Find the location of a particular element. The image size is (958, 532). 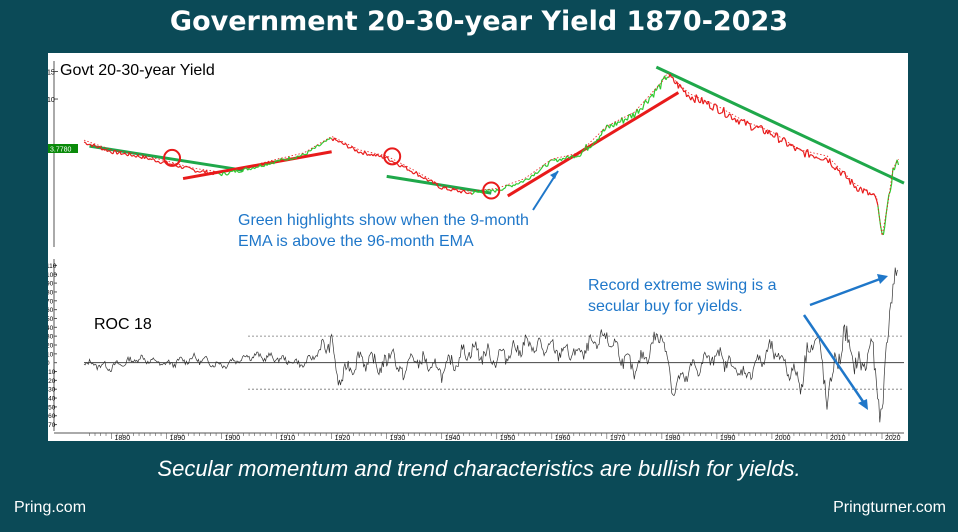

roc-arrow-down is located at coordinates (834, 359).